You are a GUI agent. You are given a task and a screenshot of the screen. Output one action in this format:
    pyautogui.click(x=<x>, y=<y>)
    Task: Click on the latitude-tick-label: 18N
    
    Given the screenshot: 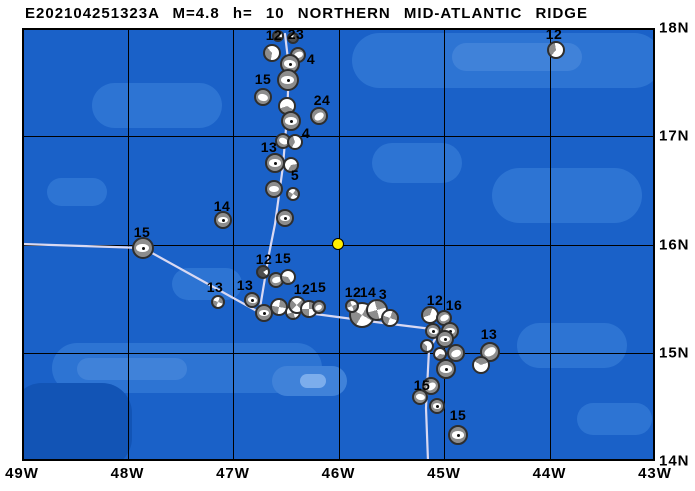 What is the action you would take?
    pyautogui.click(x=674, y=28)
    